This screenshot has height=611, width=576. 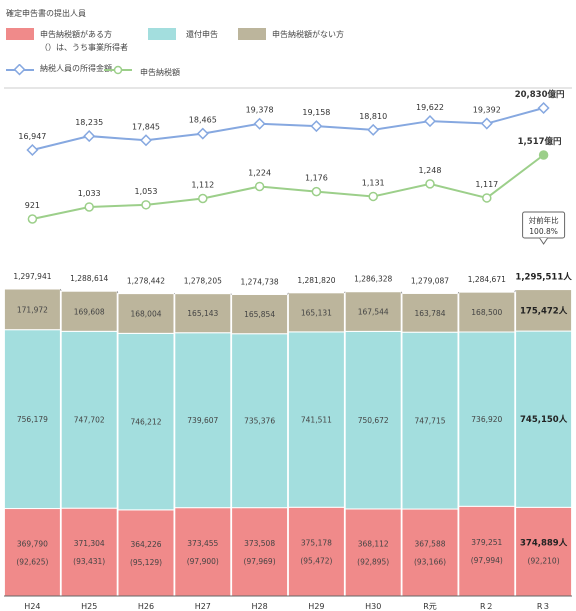 What do you see at coordinates (544, 543) in the screenshot?
I see `label-with_tax-9: 374,889人` at bounding box center [544, 543].